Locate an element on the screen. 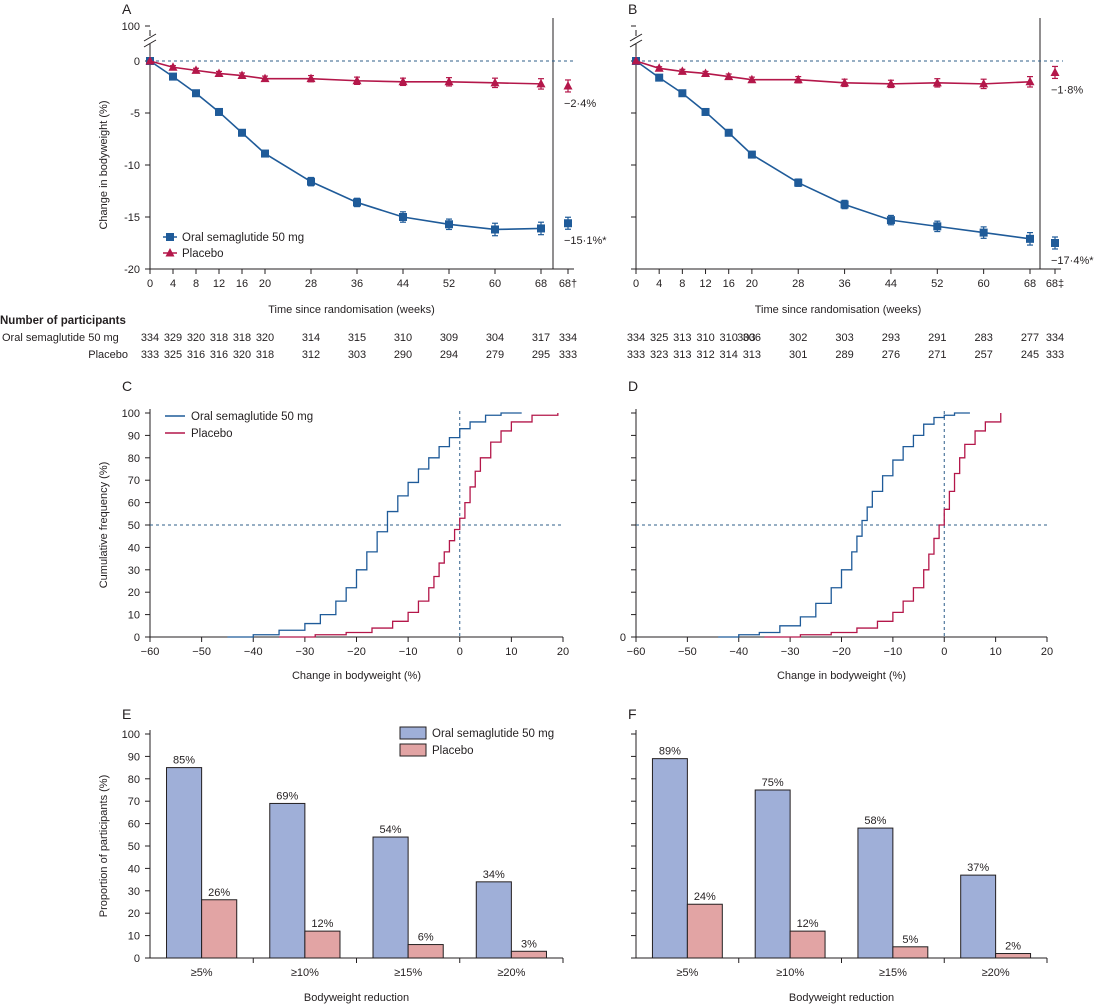 The width and height of the screenshot is (1096, 1005). y-tick-label-c: 60 is located at coordinates (134, 504).